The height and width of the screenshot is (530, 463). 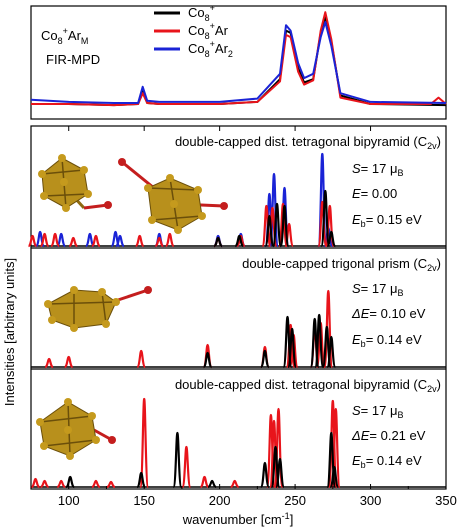 What do you see at coordinates (220, 500) in the screenshot?
I see `x-tick-label-200: 200` at bounding box center [220, 500].